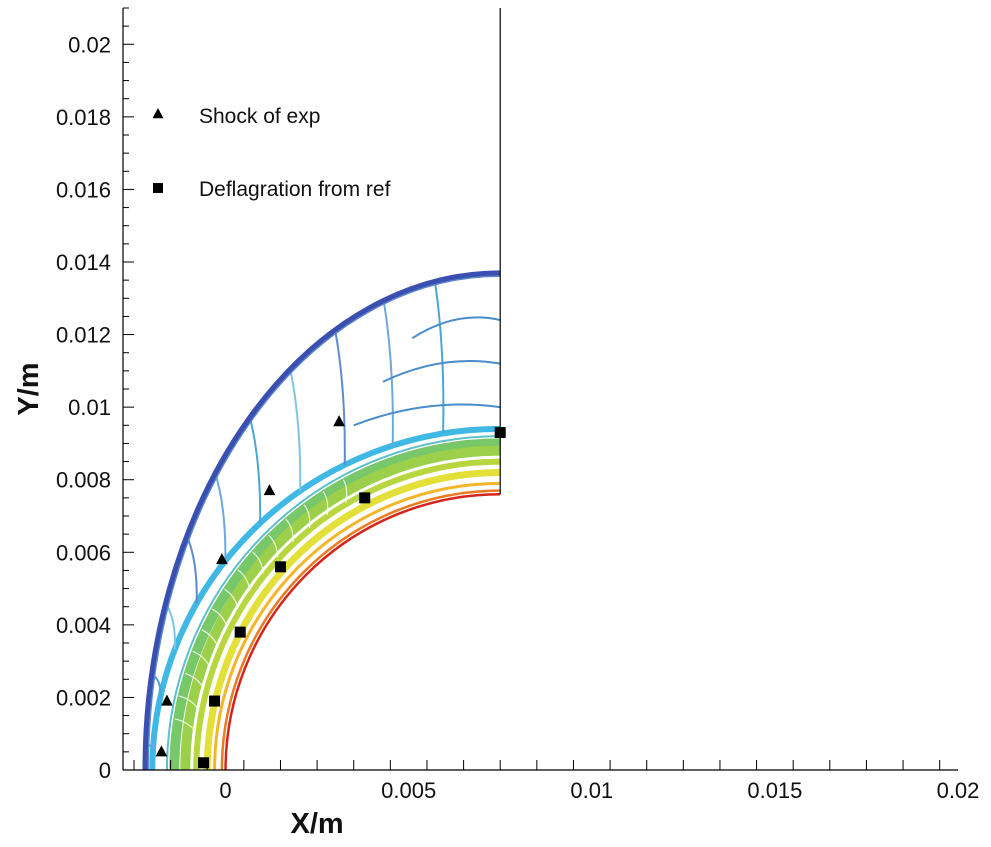 The image size is (991, 847). I want to click on y-tick-label: 0.012, so click(83, 335).